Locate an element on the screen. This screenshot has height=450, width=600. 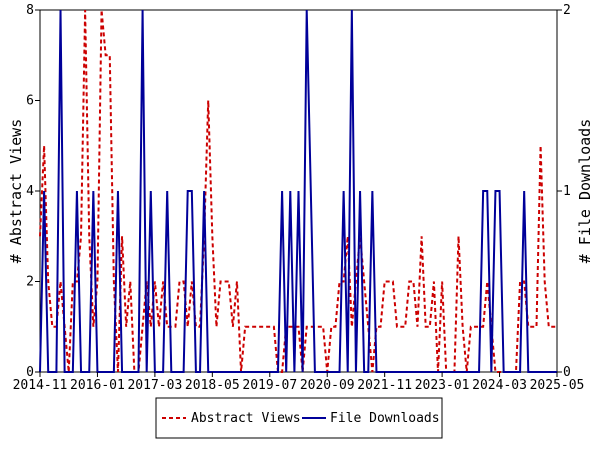
y-left-tick-label: 6 is located at coordinates (30, 101).